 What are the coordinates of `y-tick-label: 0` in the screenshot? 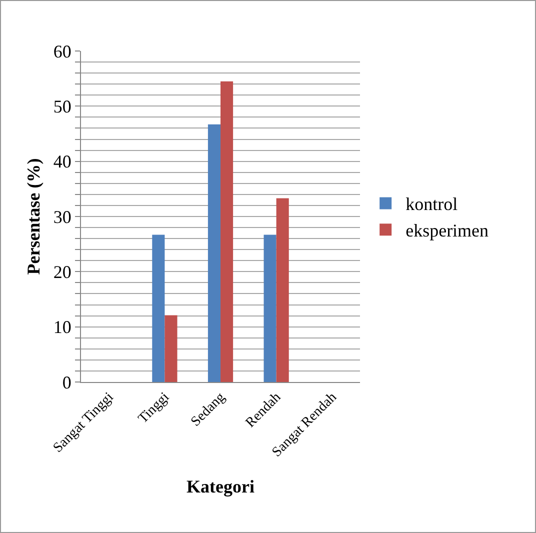 It's located at (67, 382).